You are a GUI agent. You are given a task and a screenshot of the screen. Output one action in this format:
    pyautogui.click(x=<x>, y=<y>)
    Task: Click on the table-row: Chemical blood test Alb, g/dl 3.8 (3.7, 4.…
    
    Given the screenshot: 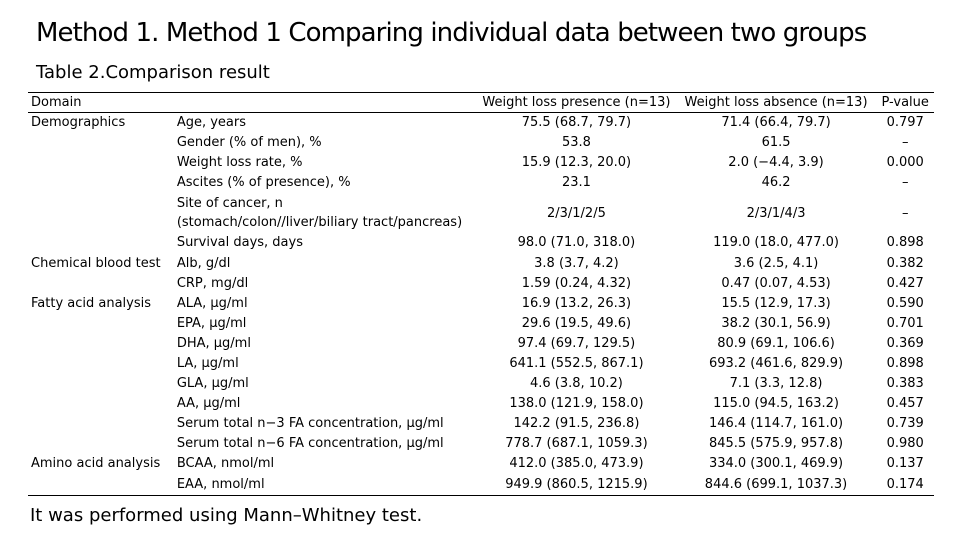 What is the action you would take?
    pyautogui.click(x=481, y=263)
    